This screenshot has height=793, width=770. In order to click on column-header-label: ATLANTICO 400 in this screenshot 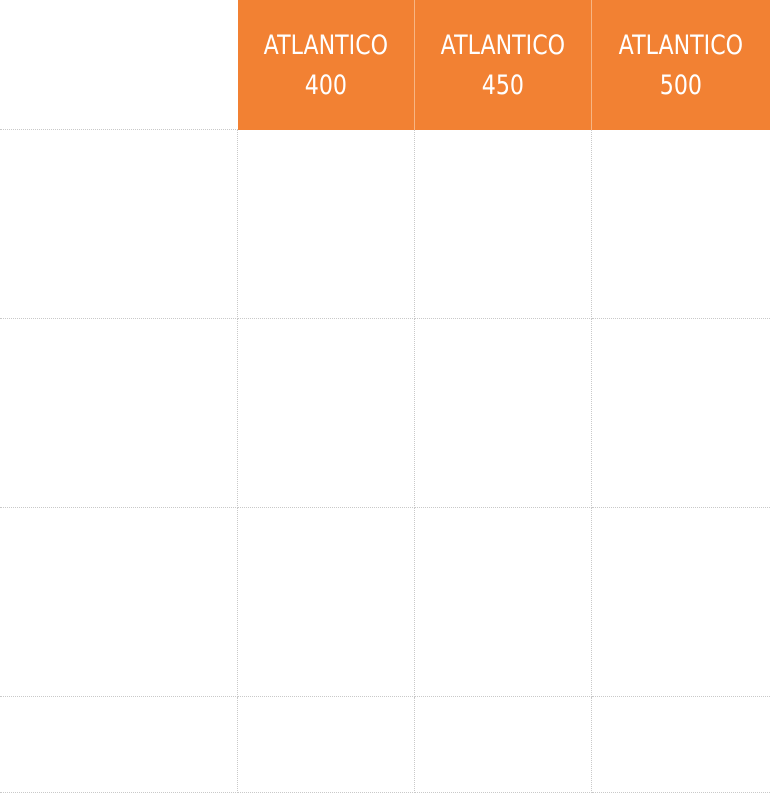, I will do `click(326, 66)`.